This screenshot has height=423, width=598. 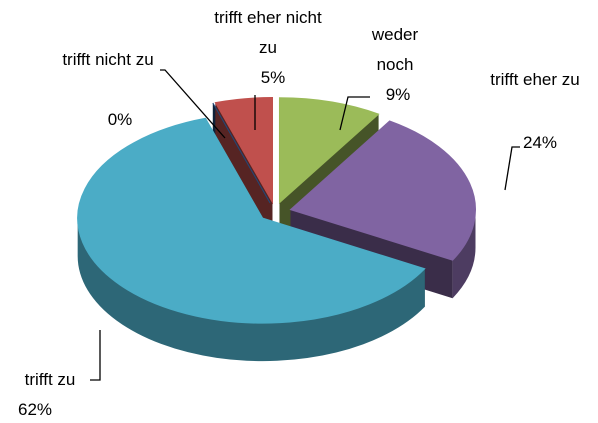 I want to click on value-label: 62%, so click(x=35, y=409).